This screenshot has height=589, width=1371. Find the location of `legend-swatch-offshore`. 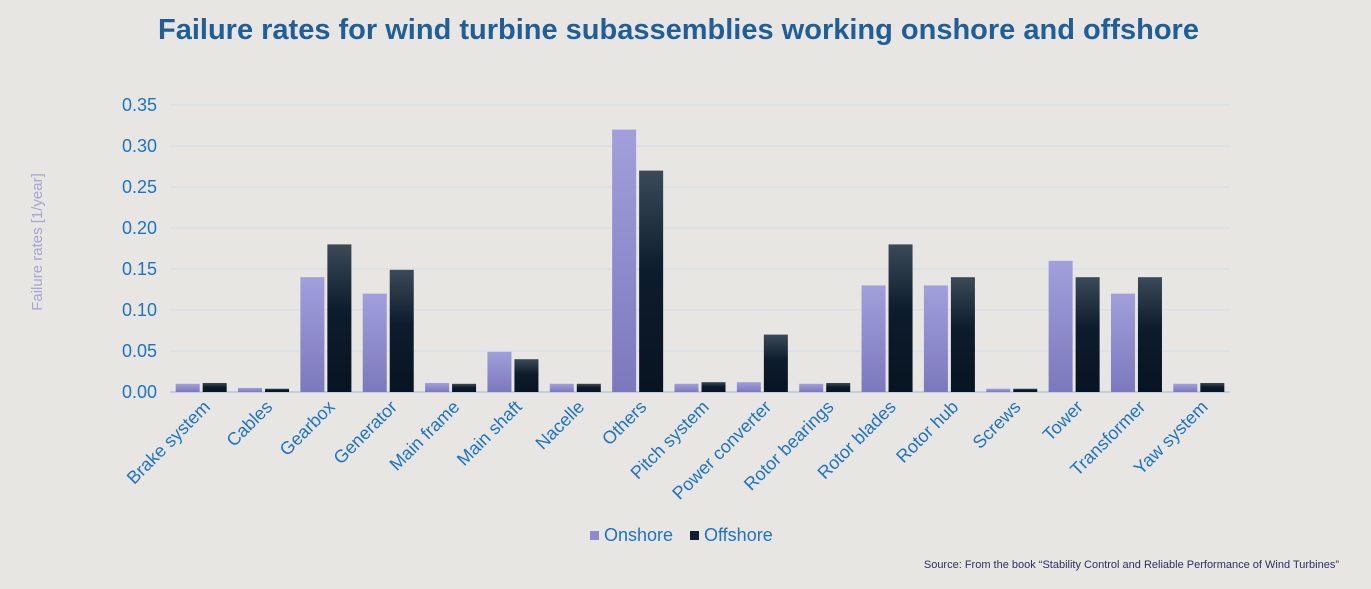

legend-swatch-offshore is located at coordinates (694, 535).